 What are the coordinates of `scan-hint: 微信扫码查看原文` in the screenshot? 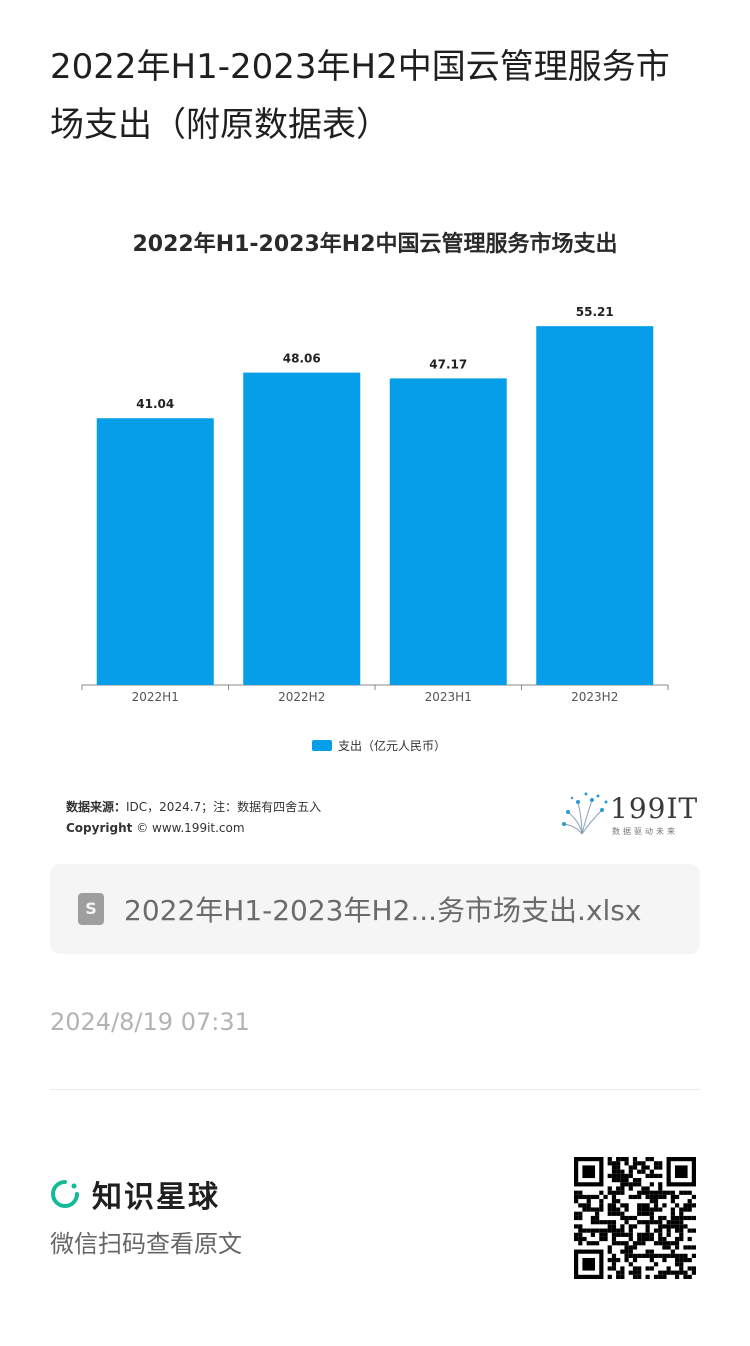 It's located at (146, 1244).